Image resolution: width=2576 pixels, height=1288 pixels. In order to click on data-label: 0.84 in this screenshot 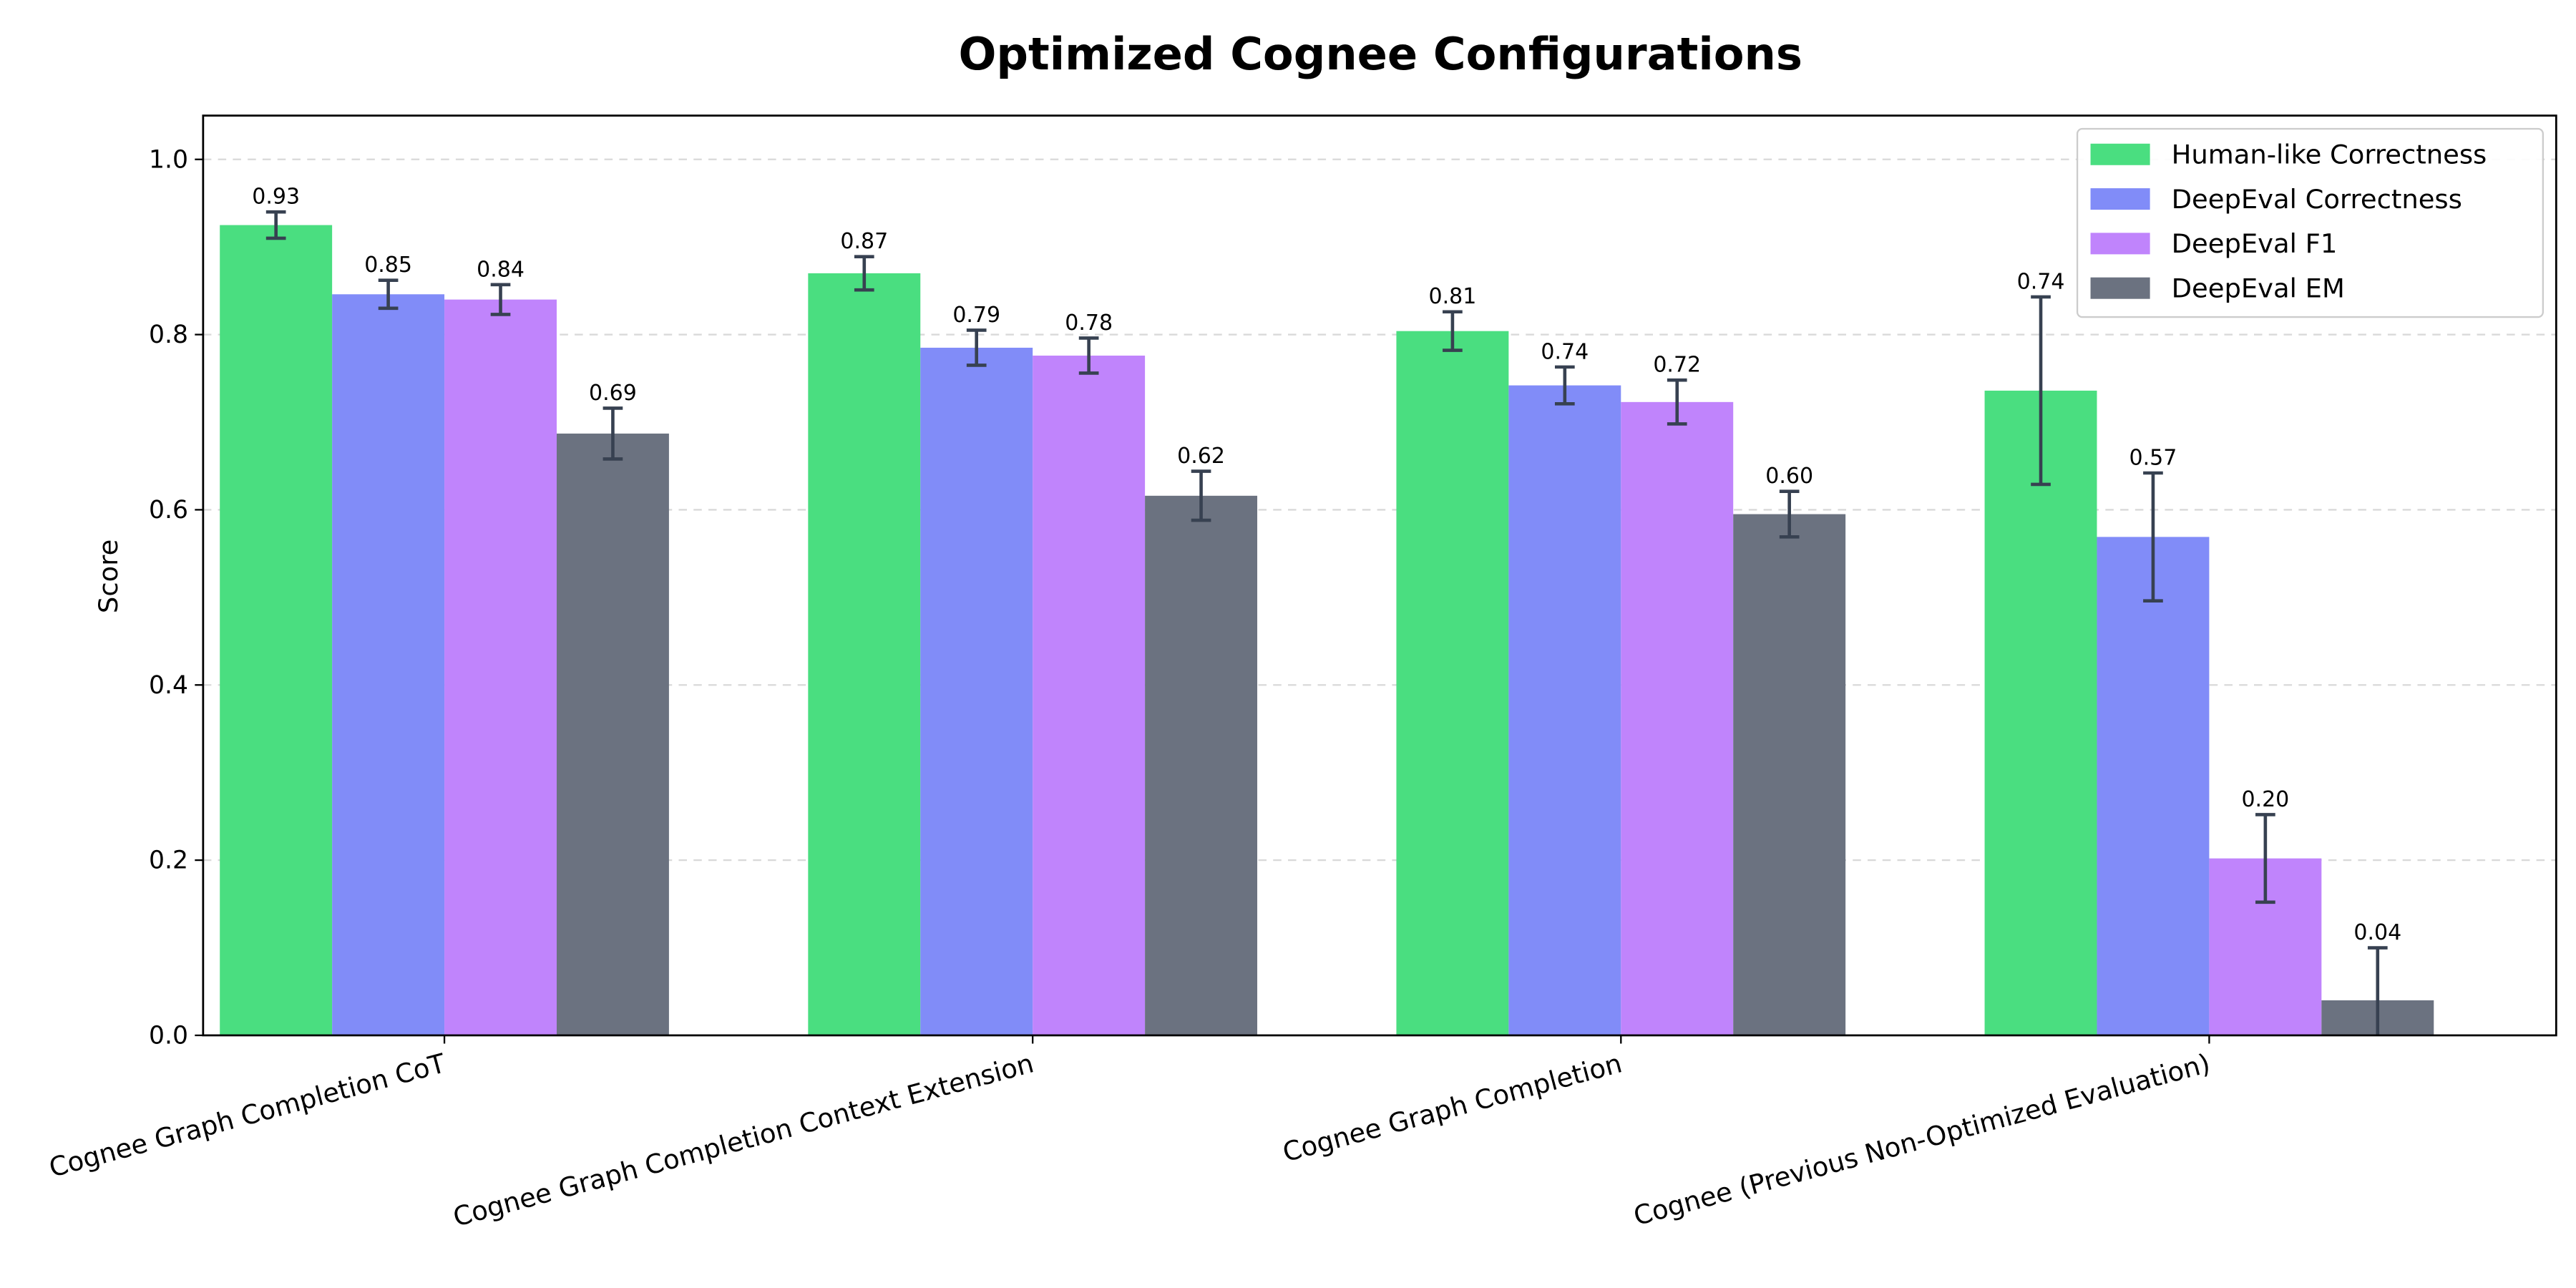, I will do `click(501, 269)`.